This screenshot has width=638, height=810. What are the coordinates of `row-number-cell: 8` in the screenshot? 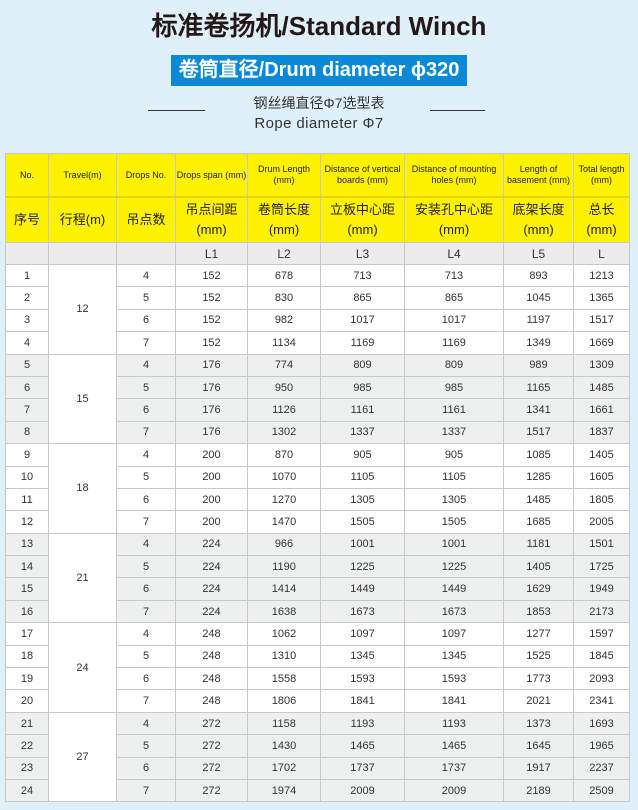 It's located at (27, 432).